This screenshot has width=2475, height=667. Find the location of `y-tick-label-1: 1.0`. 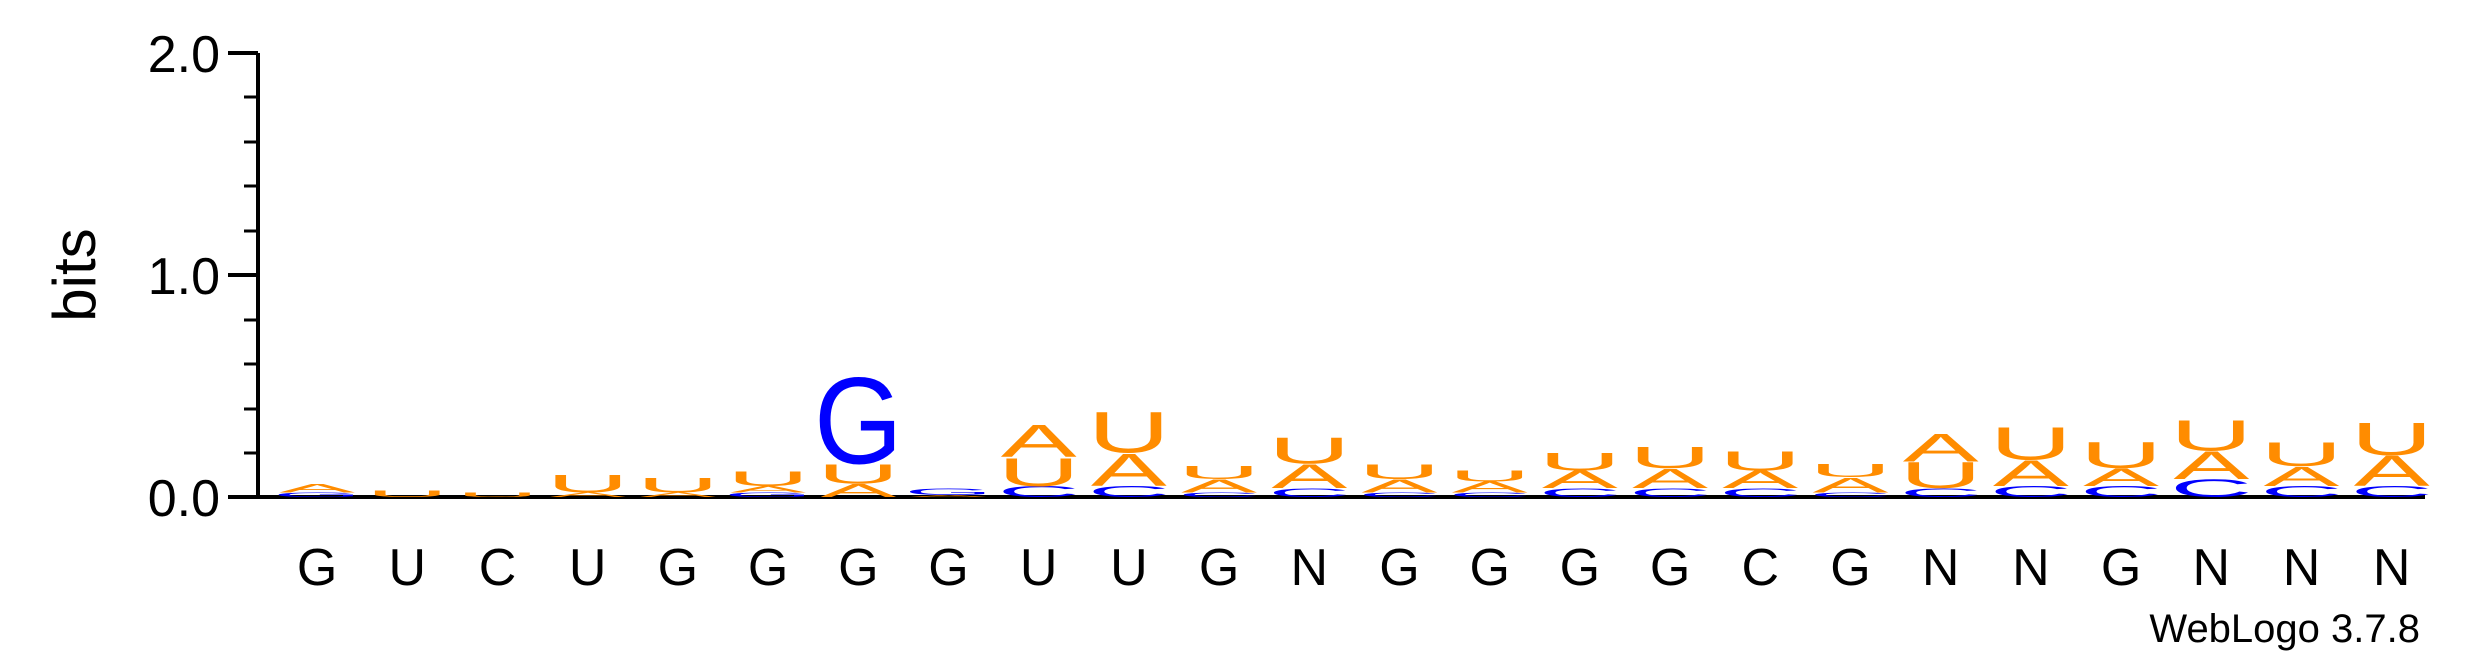

y-tick-label-1: 1.0 is located at coordinates (184, 277).